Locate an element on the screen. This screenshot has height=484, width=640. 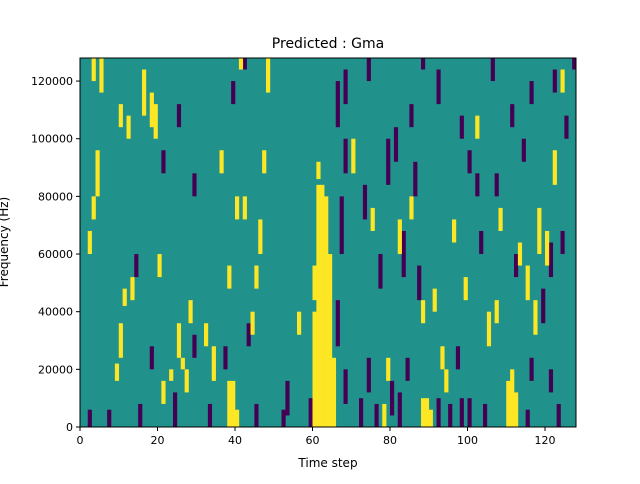
x-axis-label: Time step is located at coordinates (327, 463).